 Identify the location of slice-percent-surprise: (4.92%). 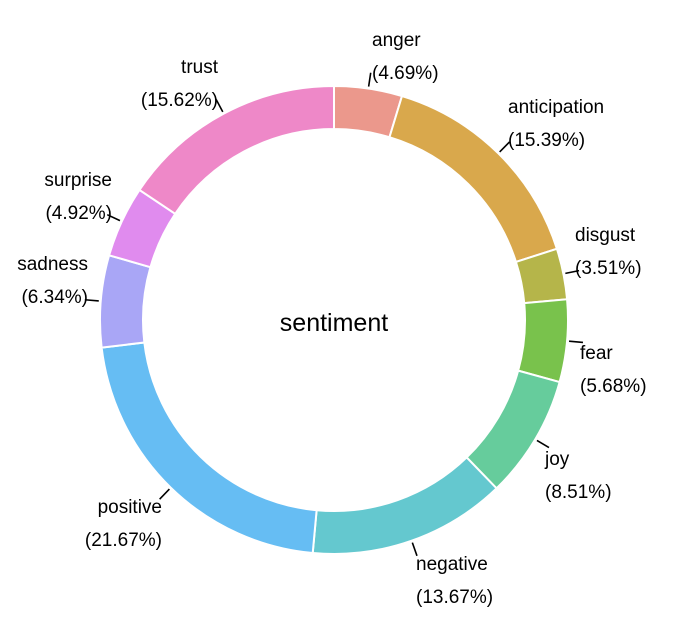
(78, 213).